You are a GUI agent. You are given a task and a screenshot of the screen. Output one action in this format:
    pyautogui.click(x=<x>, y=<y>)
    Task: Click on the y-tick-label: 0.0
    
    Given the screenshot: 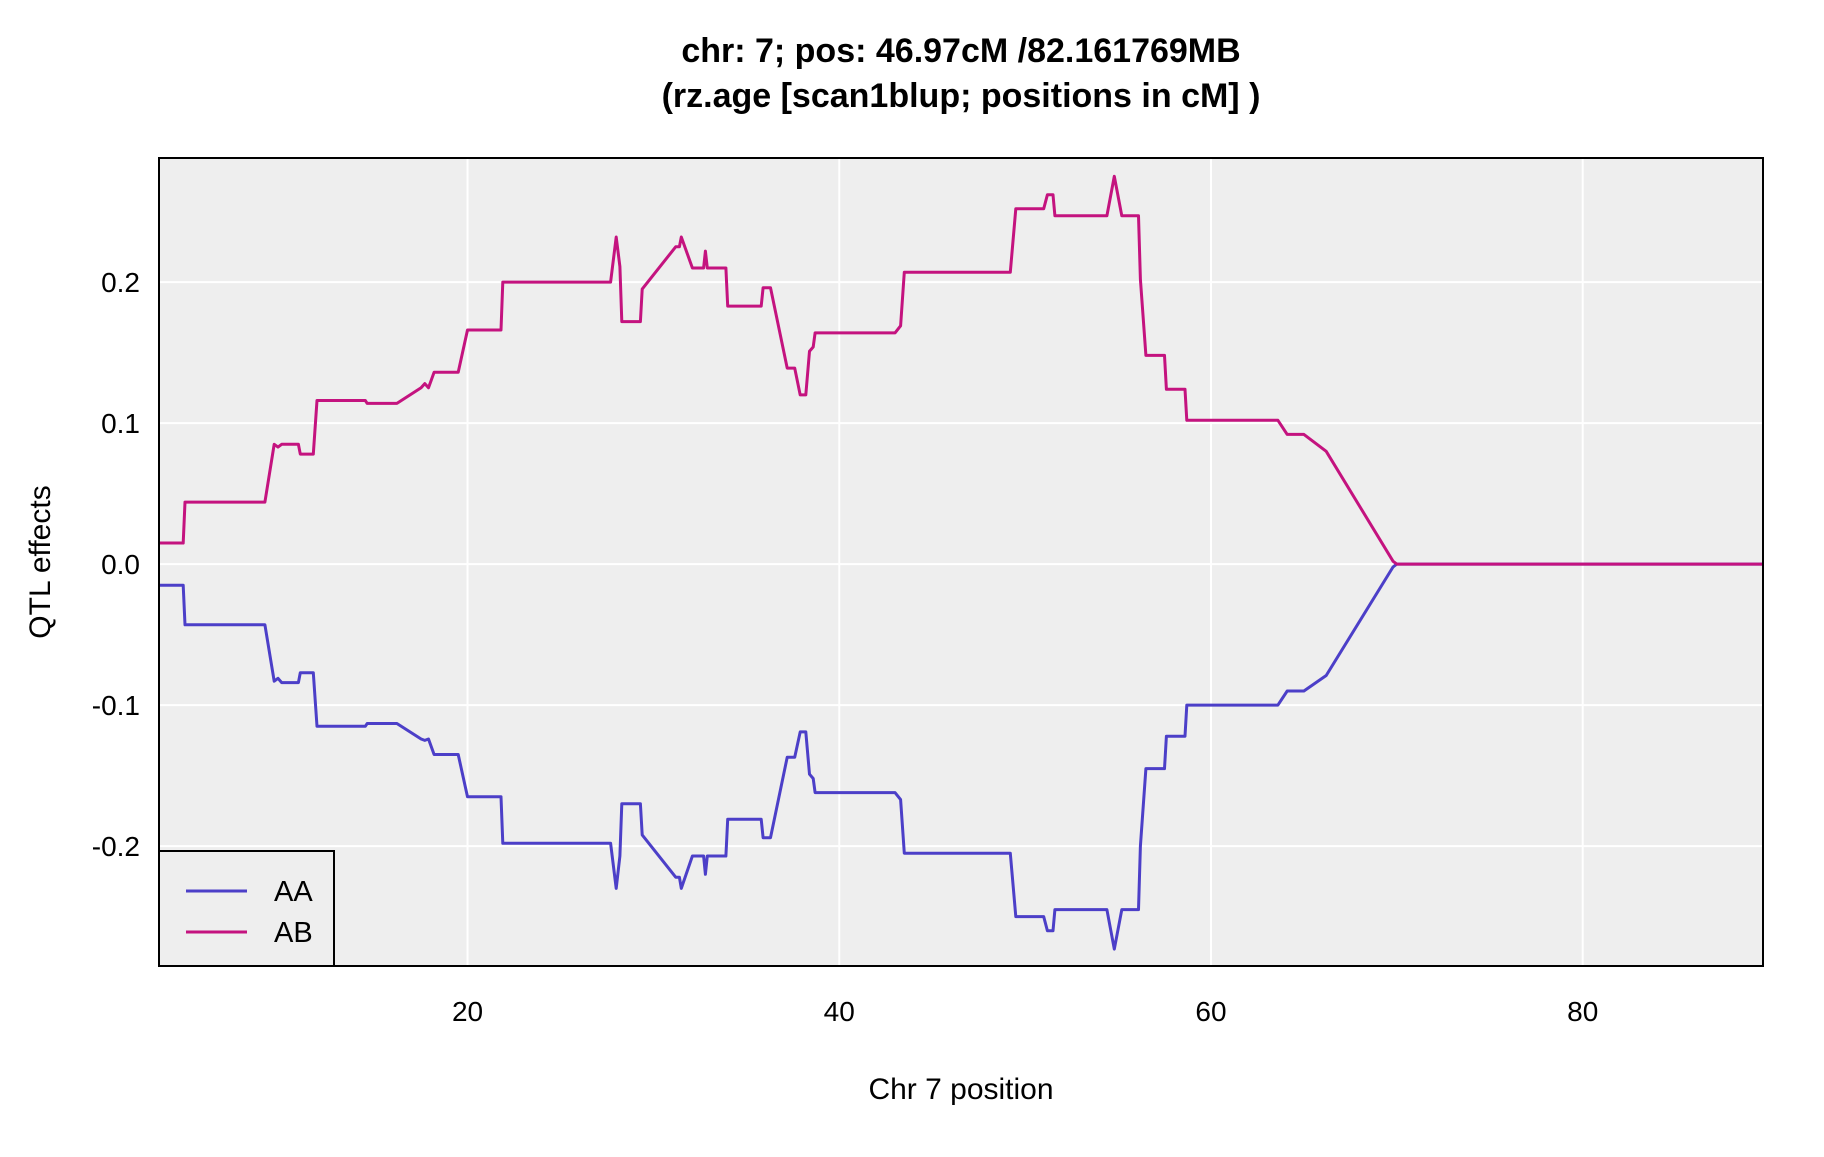 What is the action you would take?
    pyautogui.click(x=120, y=564)
    